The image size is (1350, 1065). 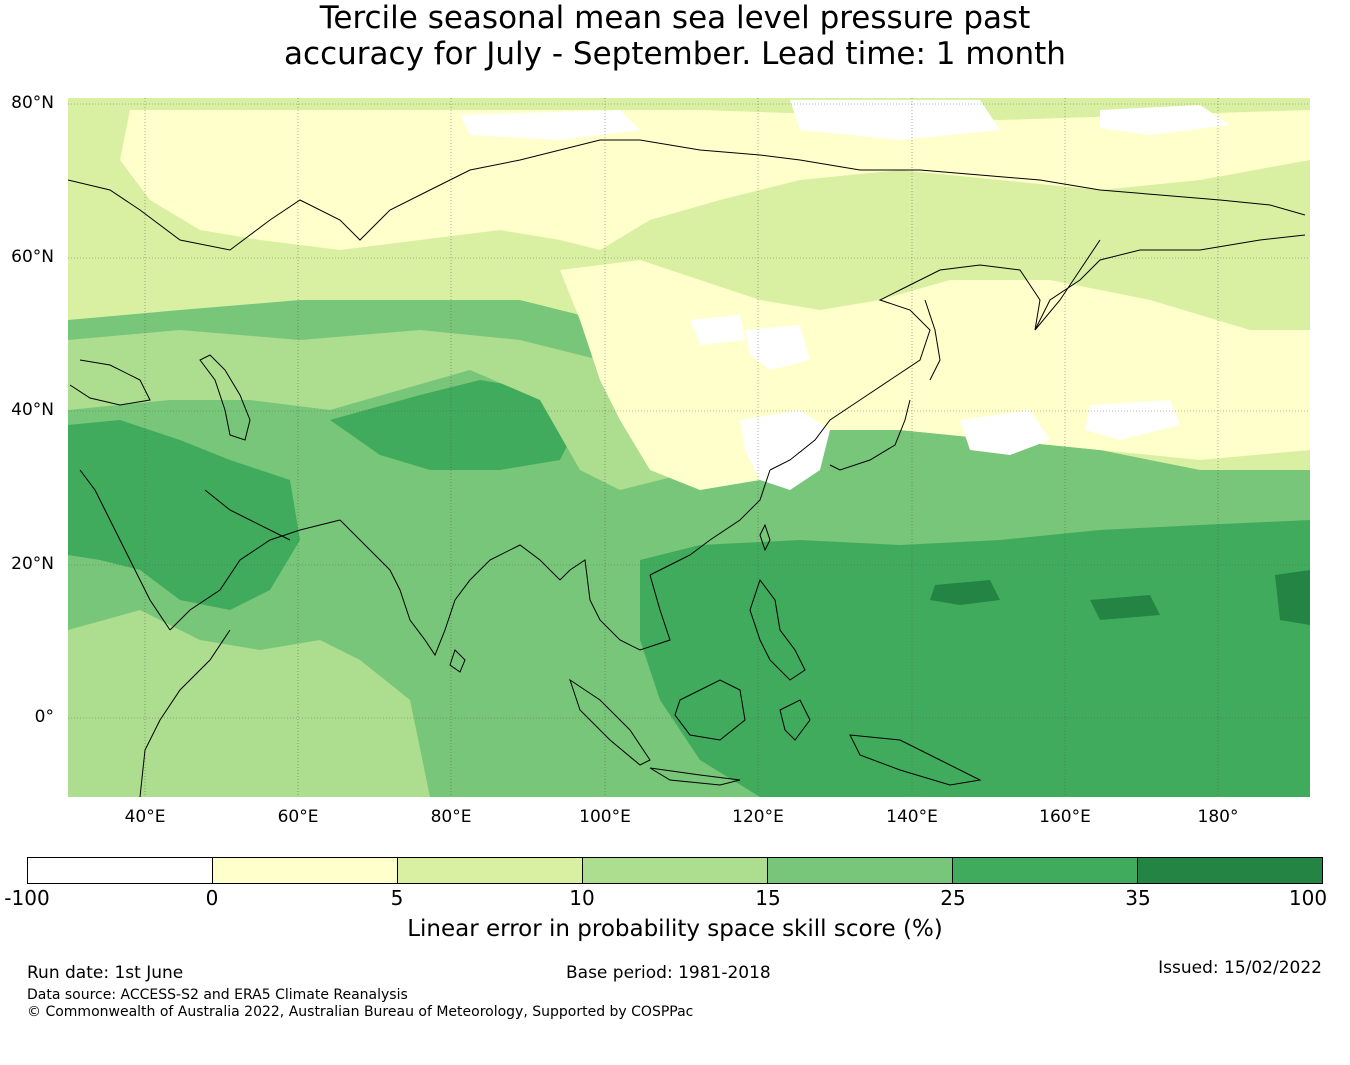 I want to click on base-period: Base period: 1981-2018, so click(x=668, y=973).